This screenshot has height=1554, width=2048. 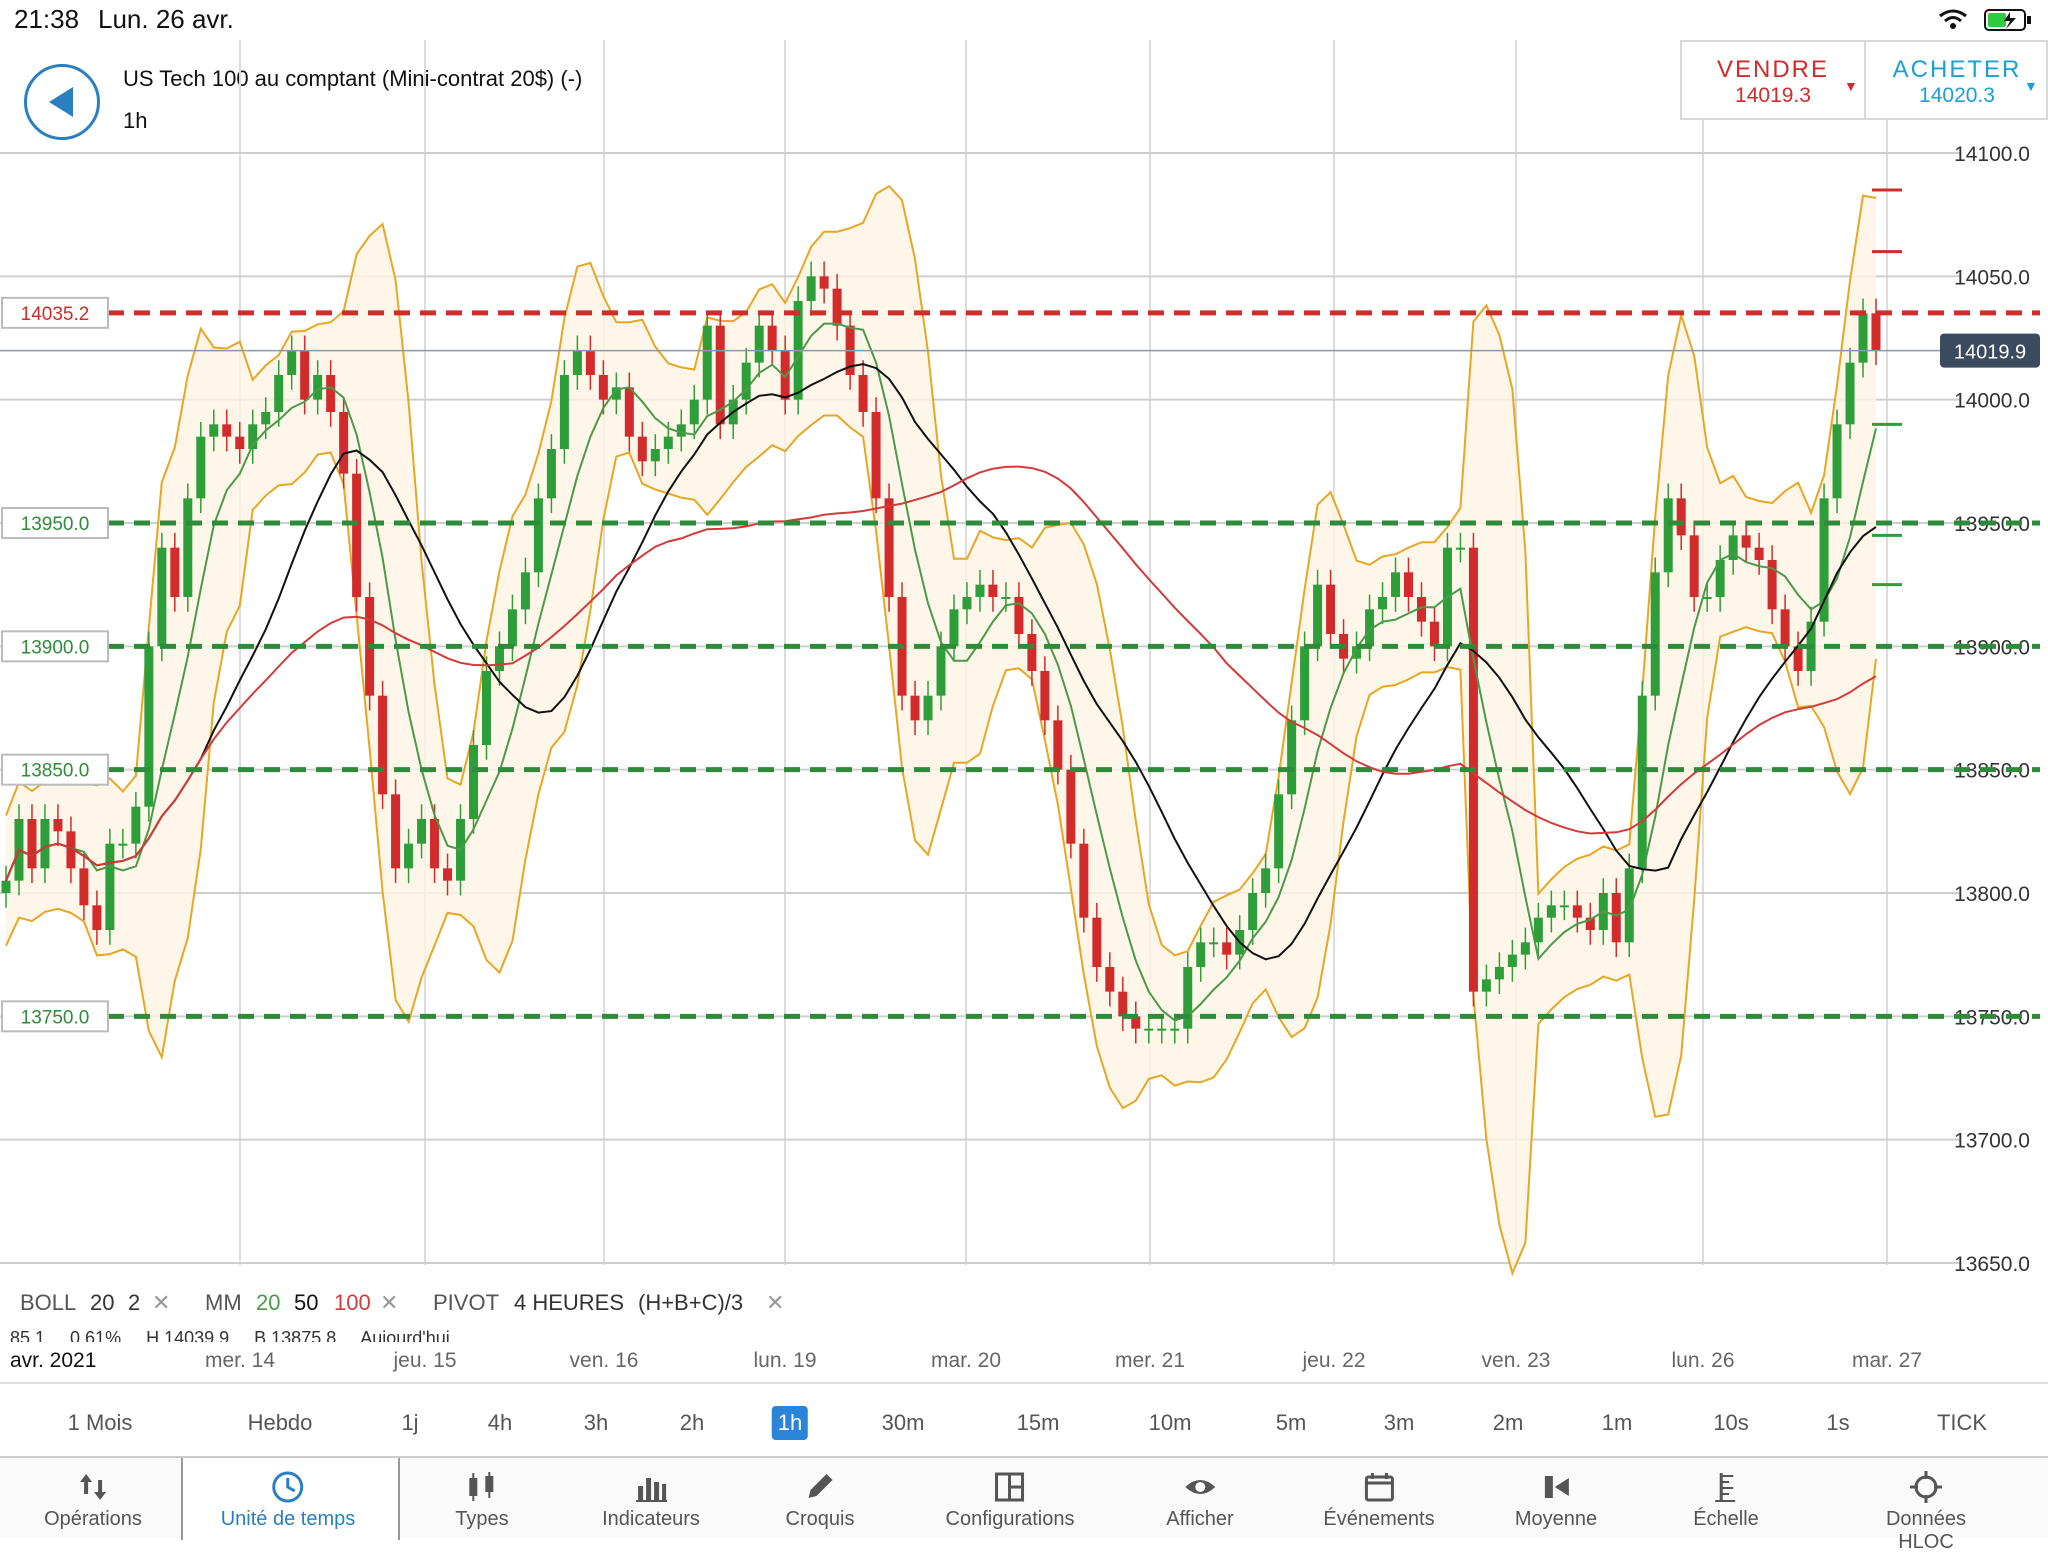 What do you see at coordinates (55, 771) in the screenshot?
I see `pivot-label: 13850.0` at bounding box center [55, 771].